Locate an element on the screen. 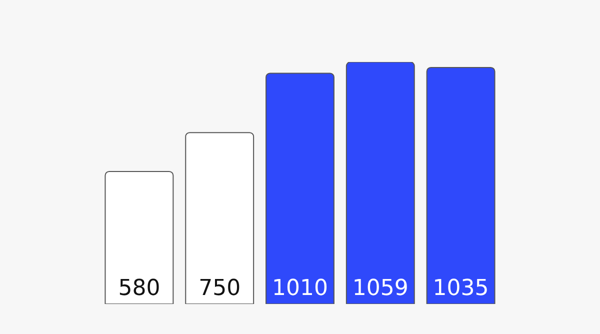 The image size is (600, 334). data-label: 580 is located at coordinates (139, 288).